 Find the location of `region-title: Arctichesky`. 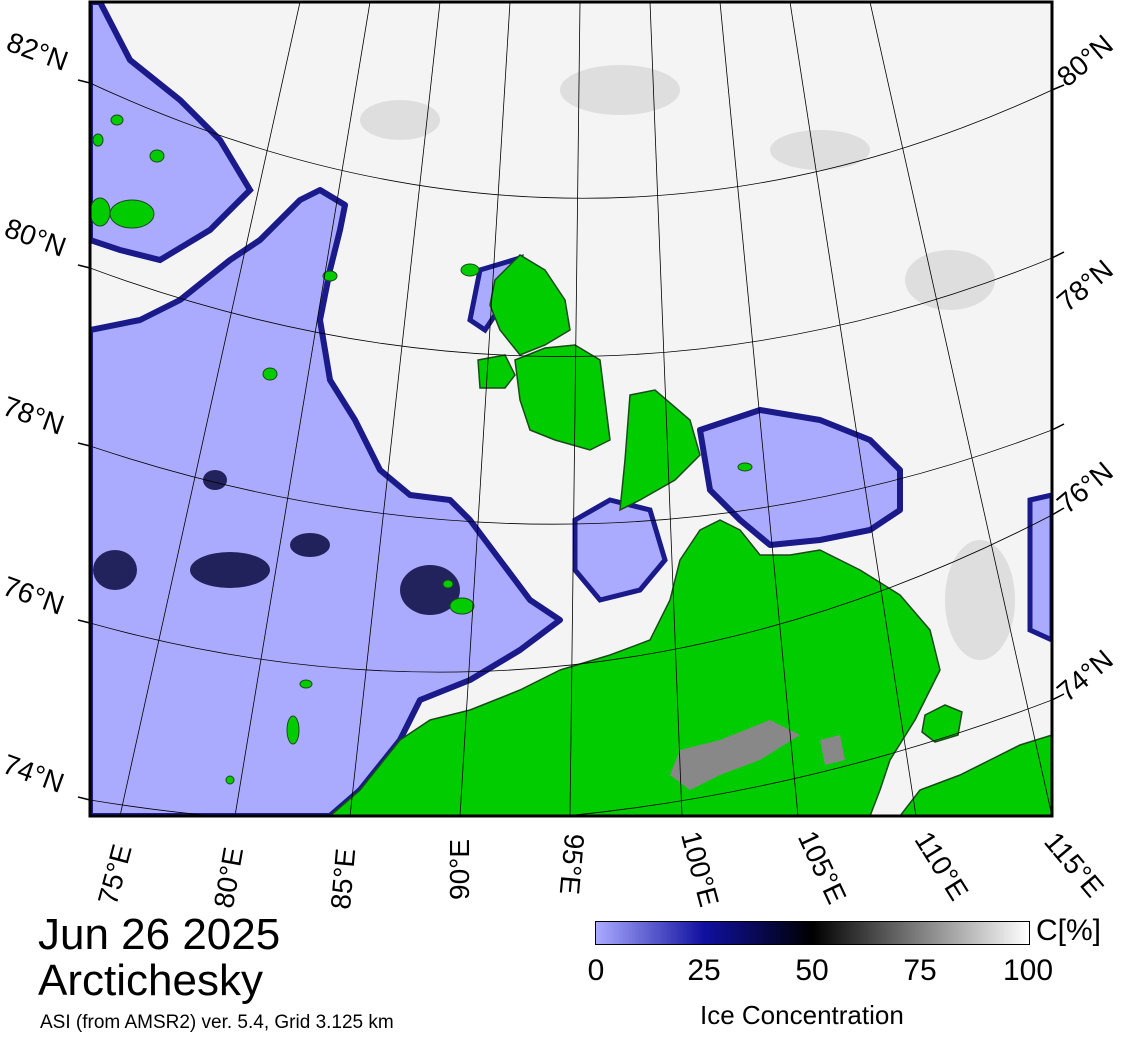

region-title: Arctichesky is located at coordinates (150, 980).